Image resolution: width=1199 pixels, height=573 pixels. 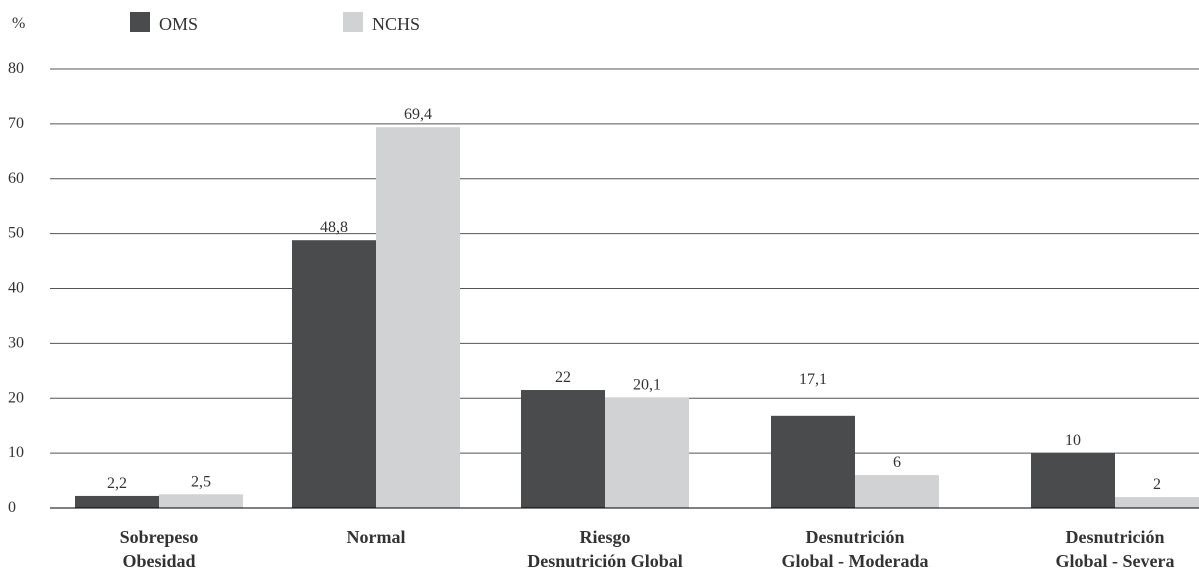 I want to click on x-tick-label: Obesidad, so click(x=158, y=561).